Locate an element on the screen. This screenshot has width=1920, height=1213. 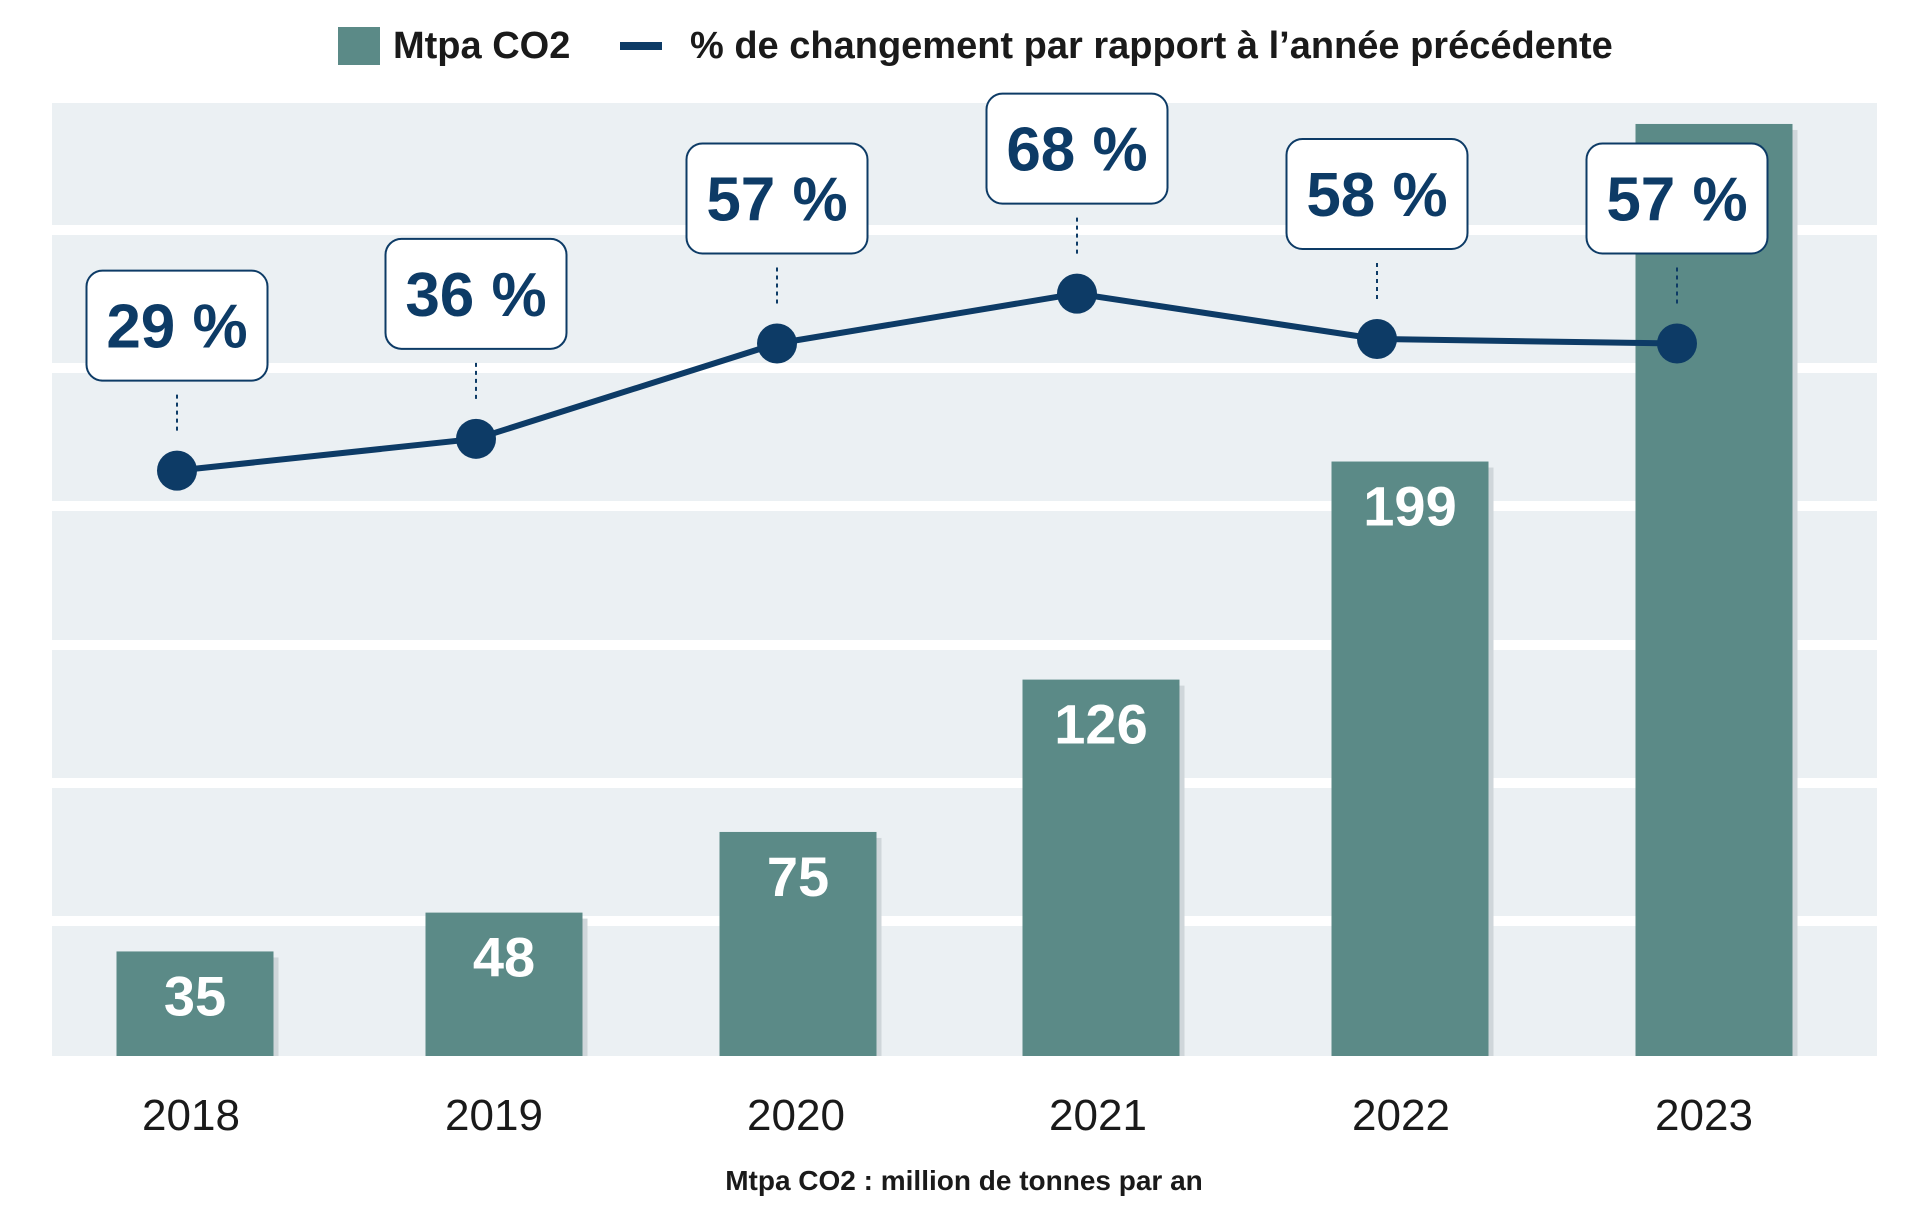
line-points is located at coordinates (927, 382).